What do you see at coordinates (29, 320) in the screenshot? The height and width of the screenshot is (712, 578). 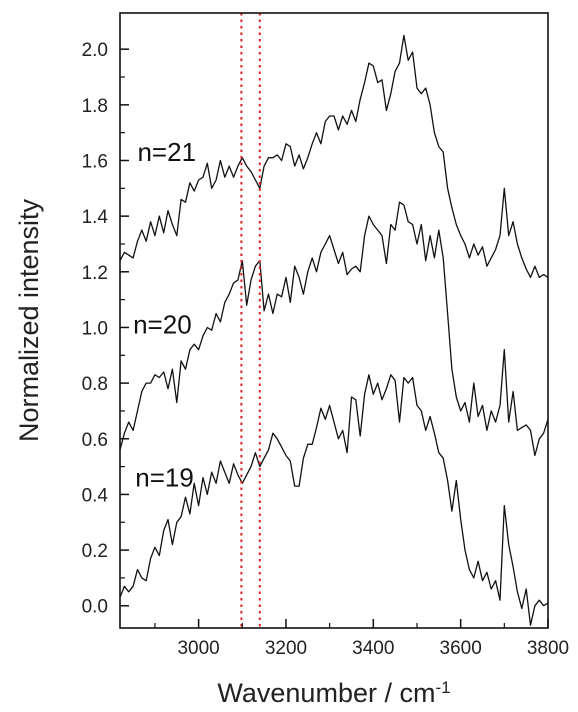 I see `y-axis-title: Normalized intensity` at bounding box center [29, 320].